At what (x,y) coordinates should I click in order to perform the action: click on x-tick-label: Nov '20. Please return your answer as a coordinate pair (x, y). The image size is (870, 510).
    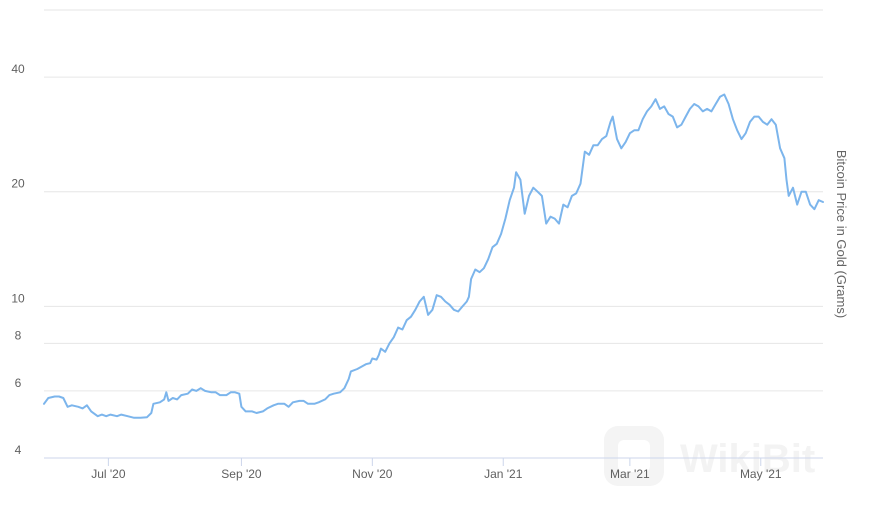
    Looking at the image, I should click on (372, 474).